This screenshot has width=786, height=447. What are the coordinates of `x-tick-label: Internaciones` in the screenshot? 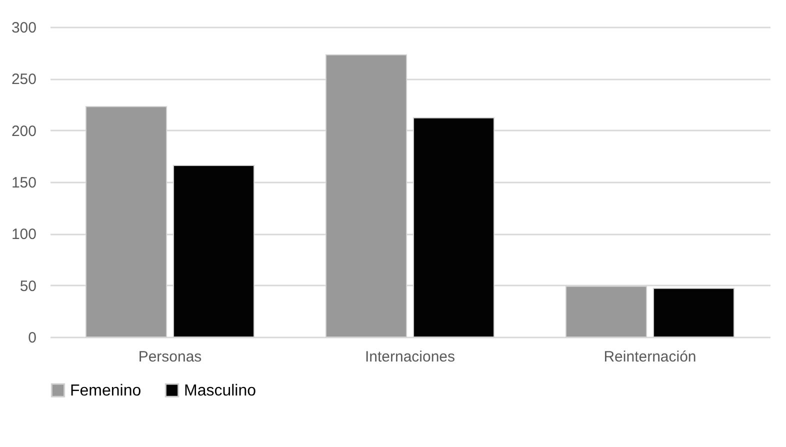 It's located at (410, 357).